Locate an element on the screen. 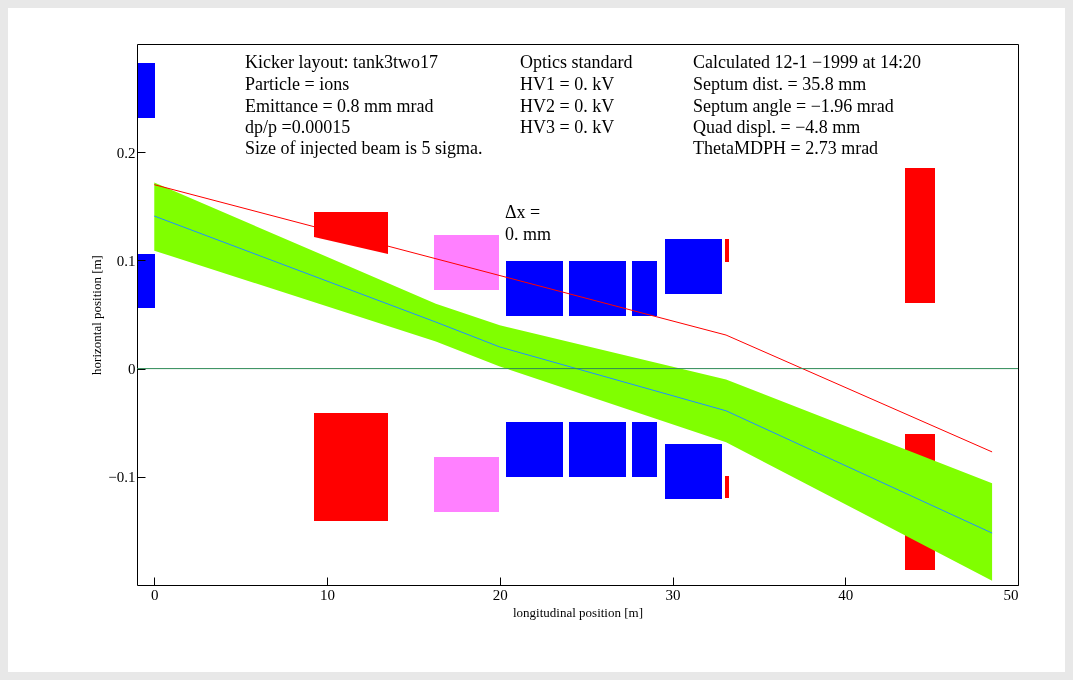  x-tick-label: 50 is located at coordinates (1011, 594).